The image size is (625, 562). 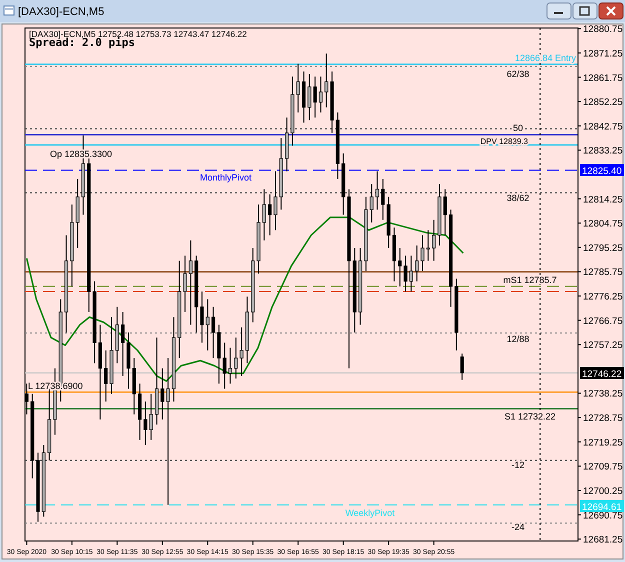 What do you see at coordinates (603, 200) in the screenshot?
I see `y-tick-label: 12814.25` at bounding box center [603, 200].